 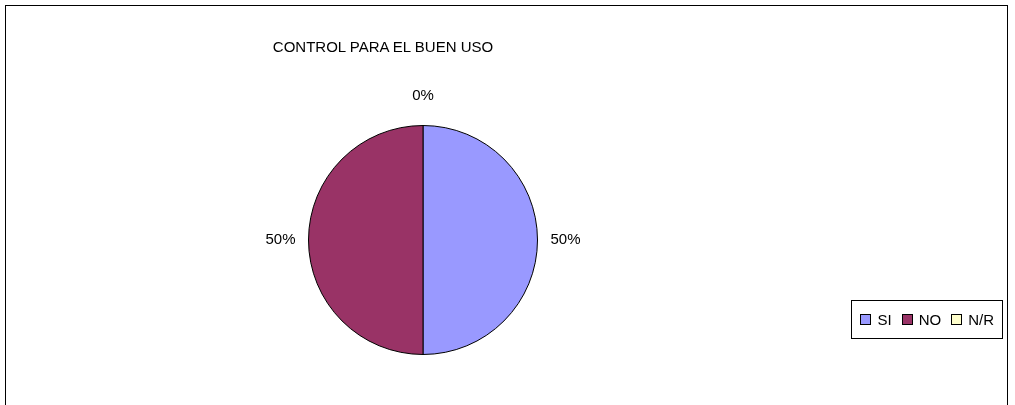 I want to click on legend-label: N/R, so click(x=980, y=319).